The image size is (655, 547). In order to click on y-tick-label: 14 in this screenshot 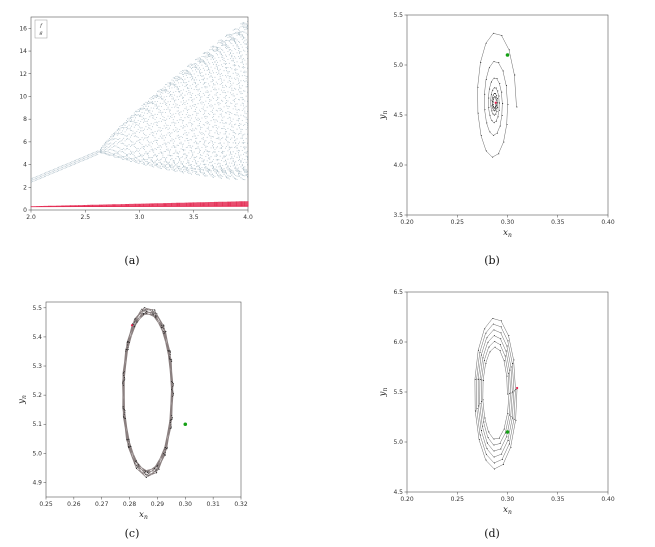, I will do `click(23, 51)`.